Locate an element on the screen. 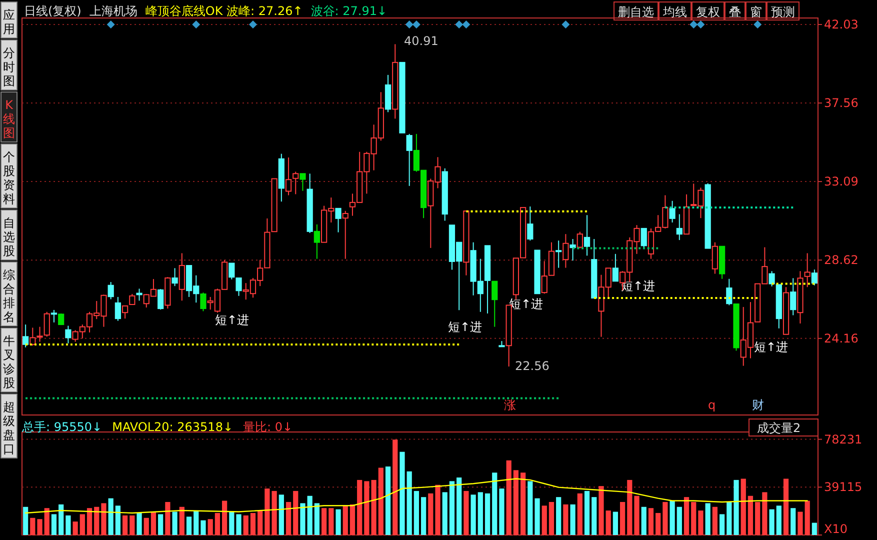  chart-subtitle: 峰顶谷底线OK 波峰: 27.26↑ is located at coordinates (224, 11).